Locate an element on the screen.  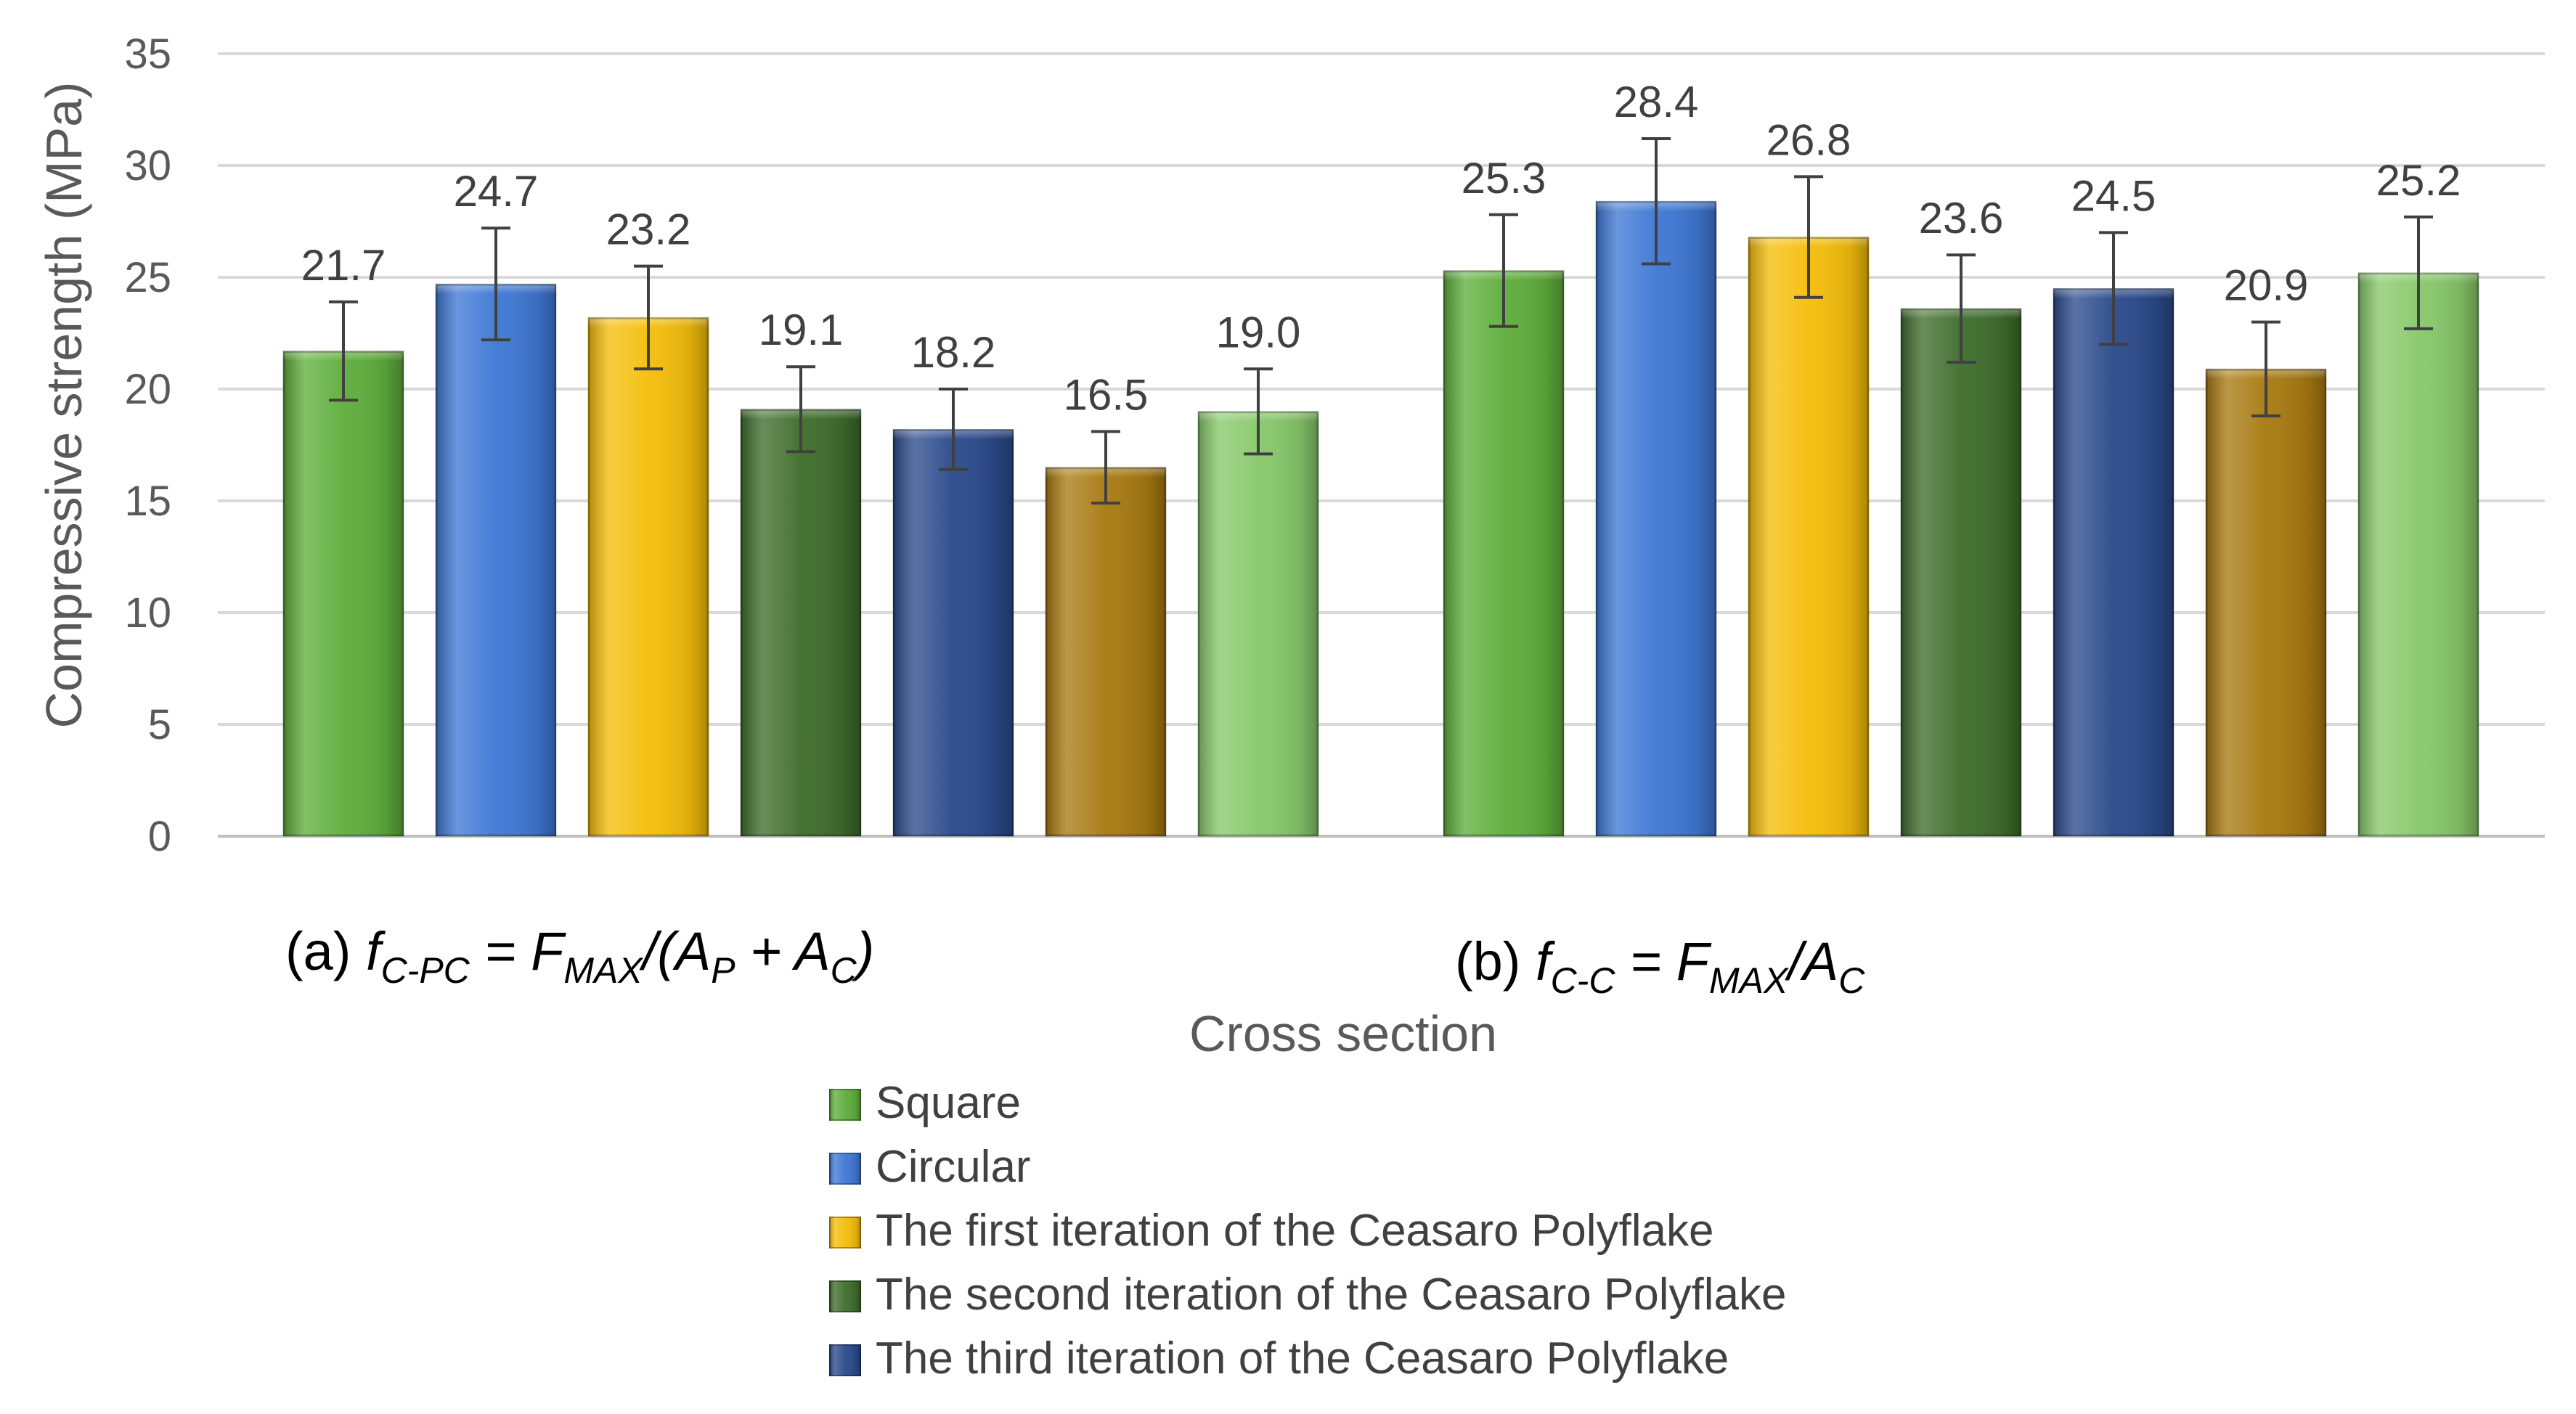
y-tick-label: 10 is located at coordinates (147, 613).